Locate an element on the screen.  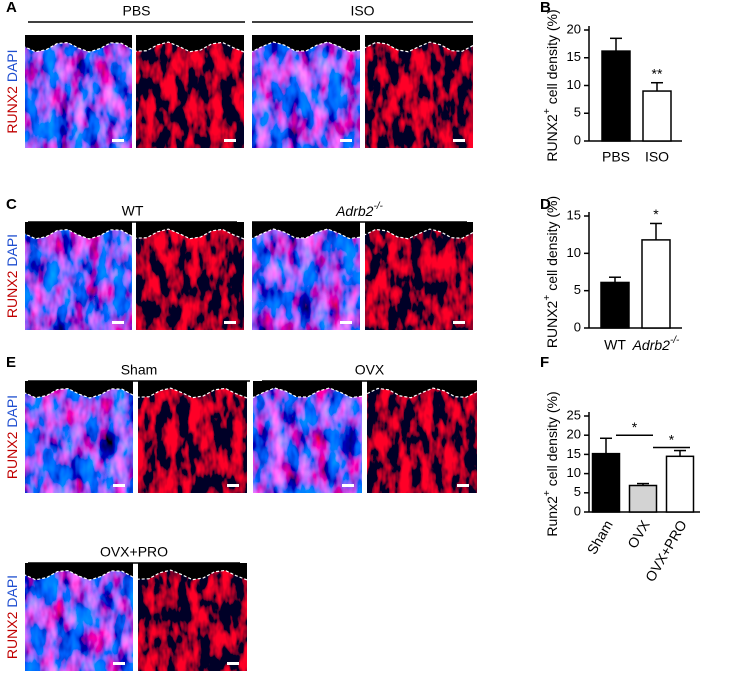
panel-label: F is located at coordinates (544, 362).